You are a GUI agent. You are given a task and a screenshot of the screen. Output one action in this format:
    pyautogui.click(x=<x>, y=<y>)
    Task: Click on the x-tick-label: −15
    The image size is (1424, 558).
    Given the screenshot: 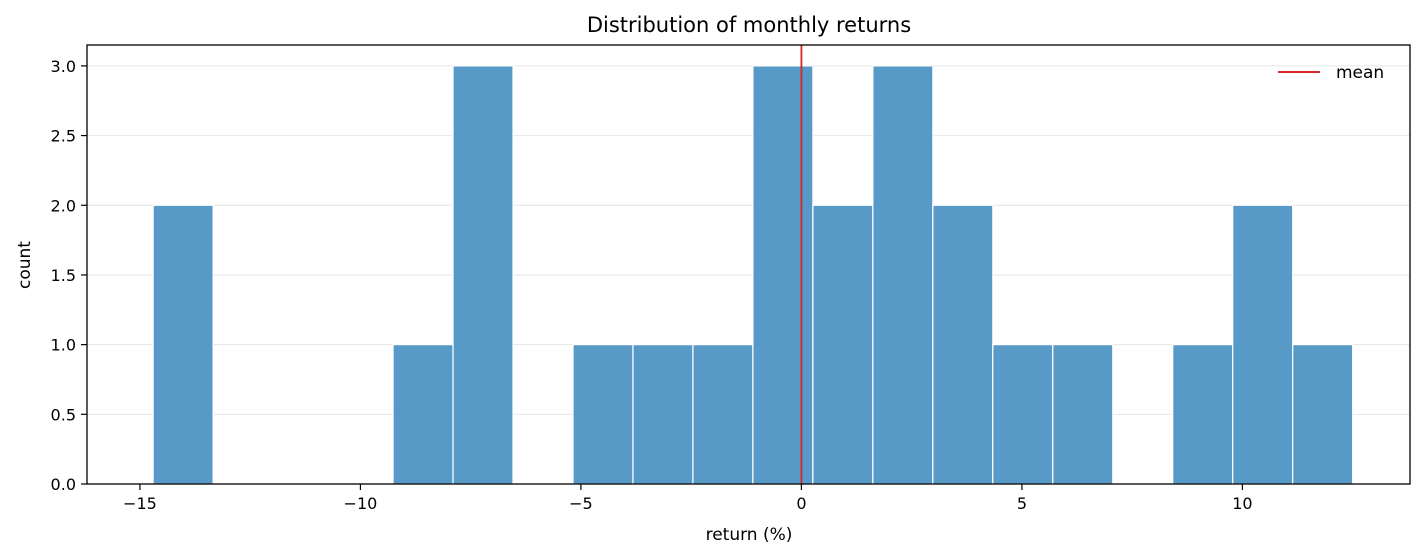 What is the action you would take?
    pyautogui.click(x=140, y=503)
    